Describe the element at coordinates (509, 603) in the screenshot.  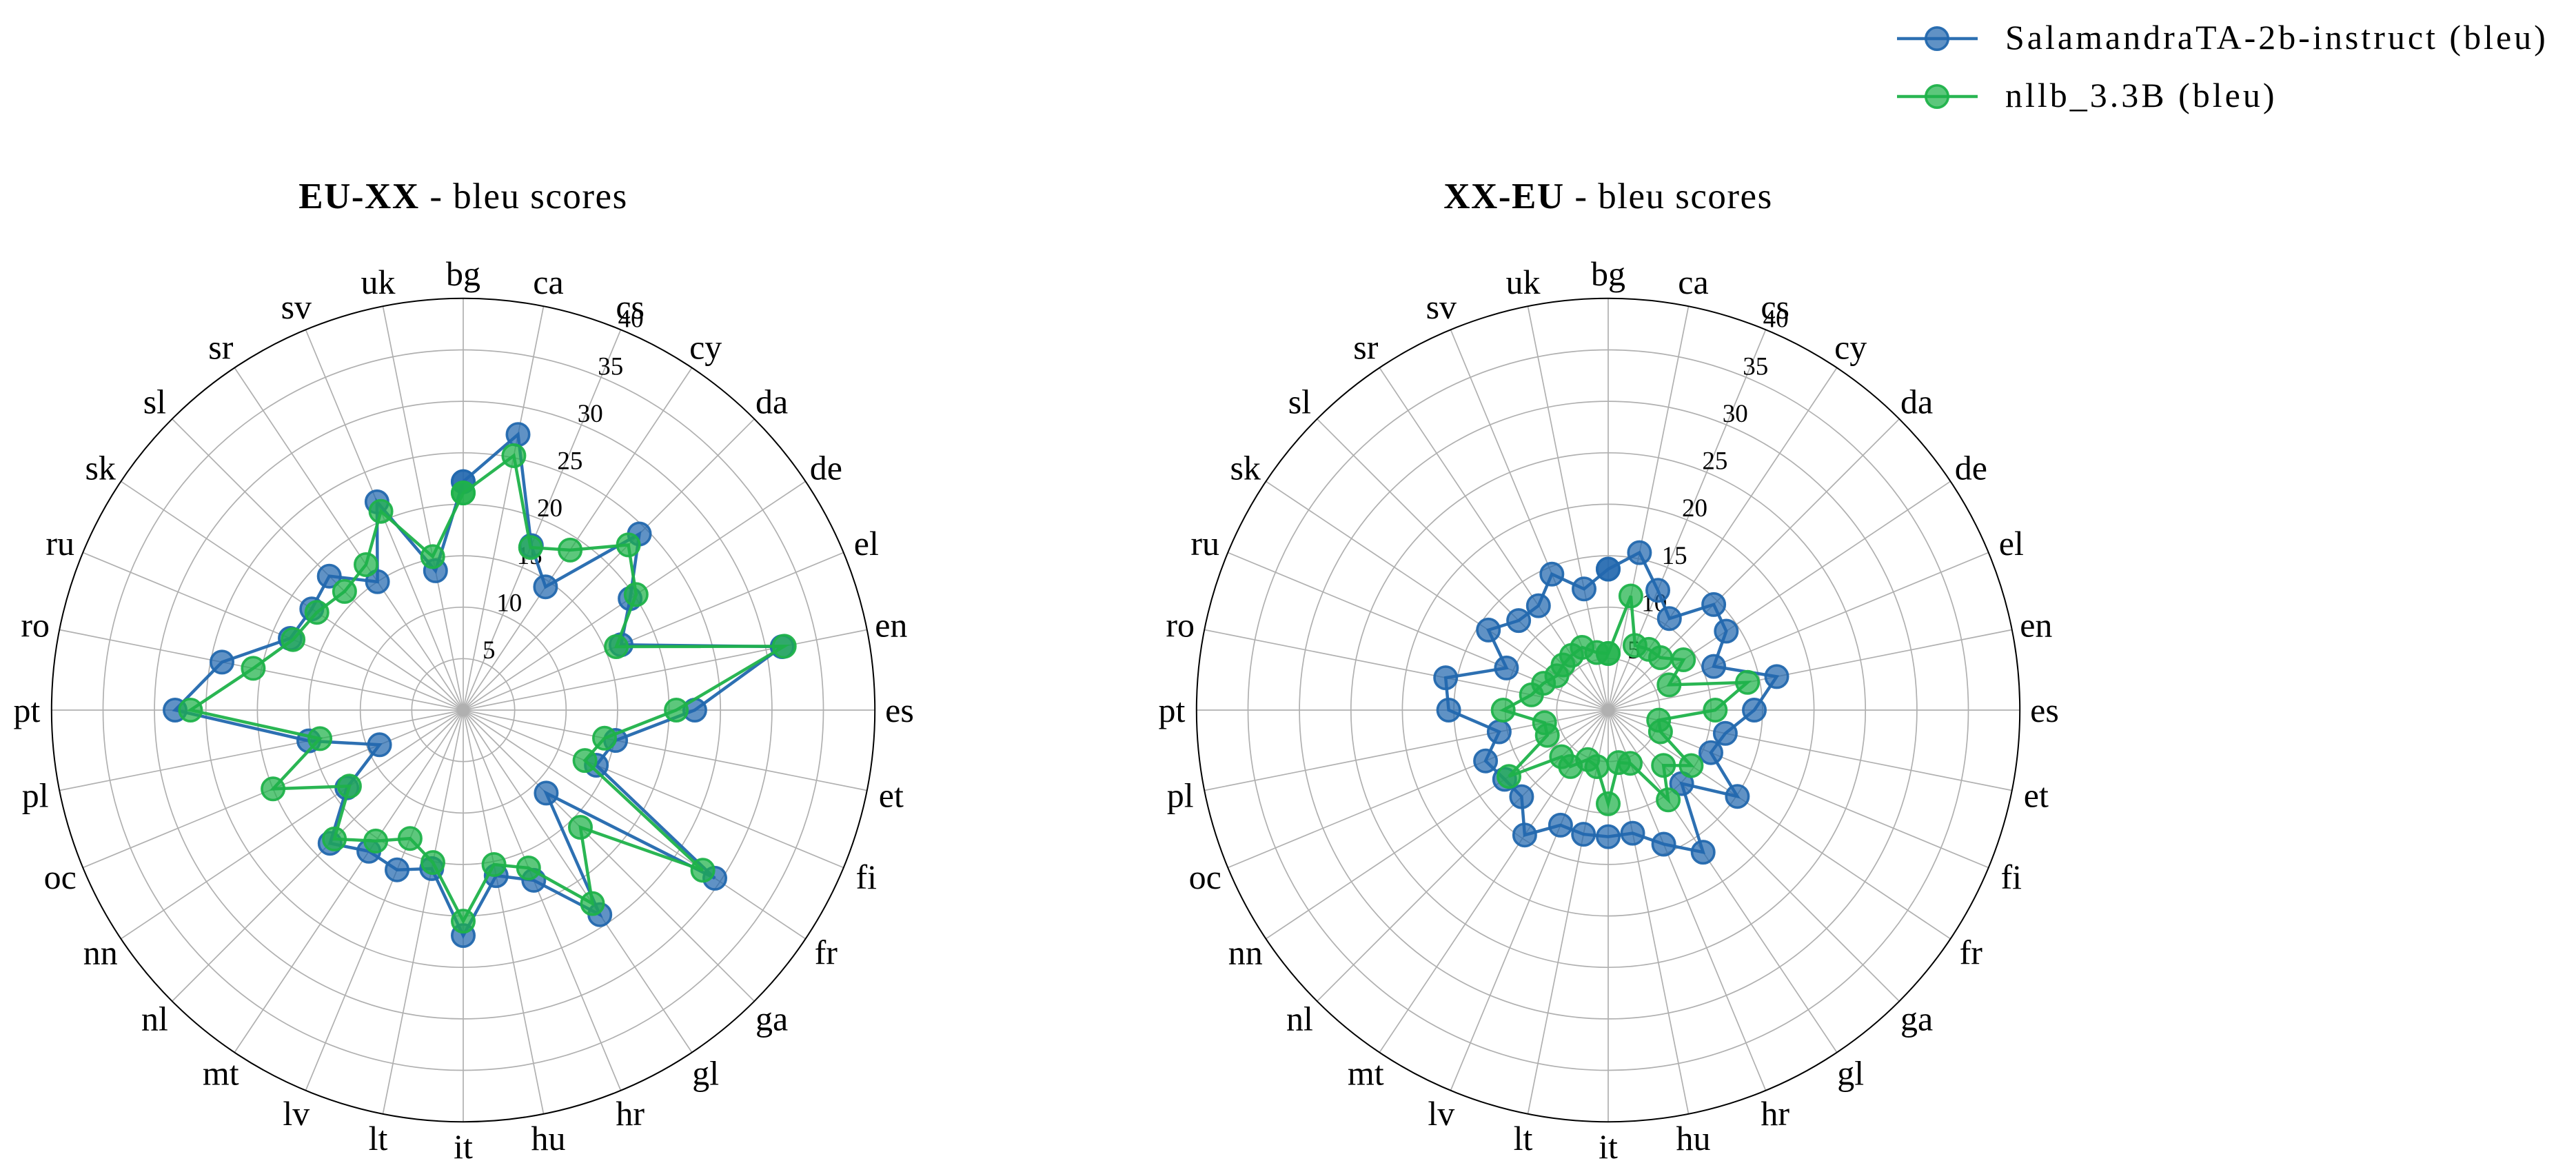
I see `svg-text: 10` at that location.